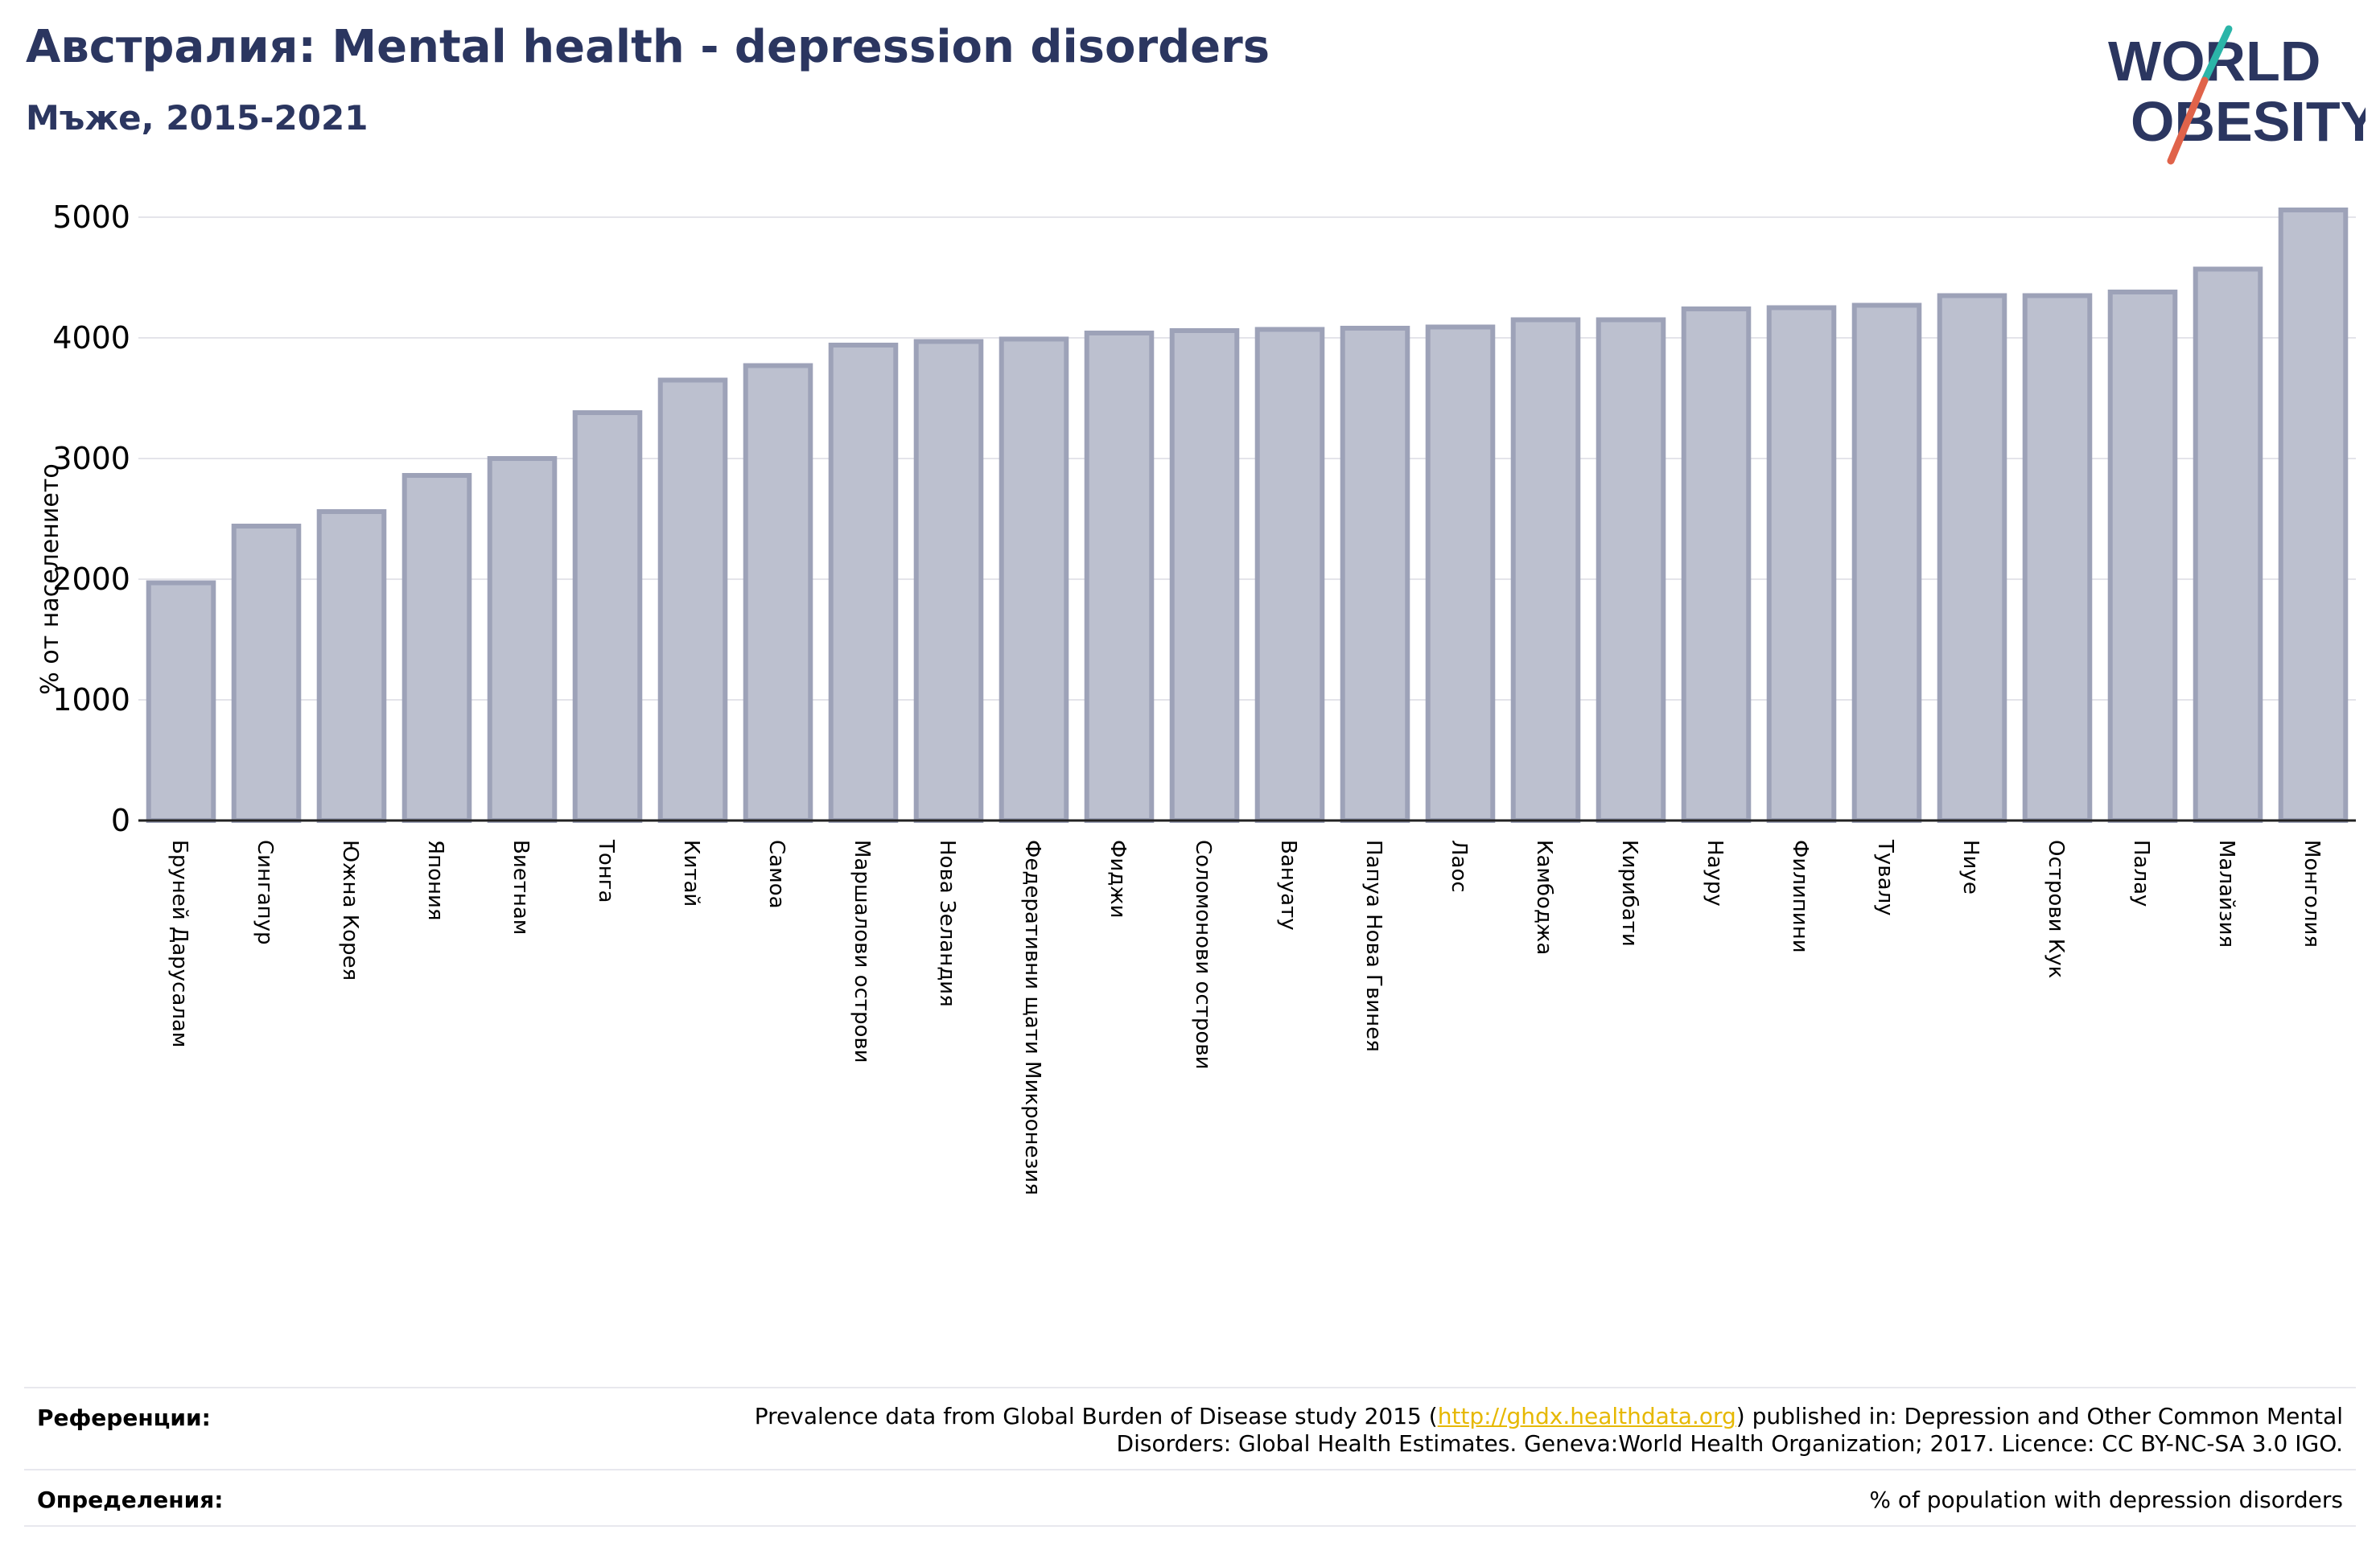 This screenshot has width=2380, height=1567. I want to click on x-tick-label: Лаос, so click(1459, 866).